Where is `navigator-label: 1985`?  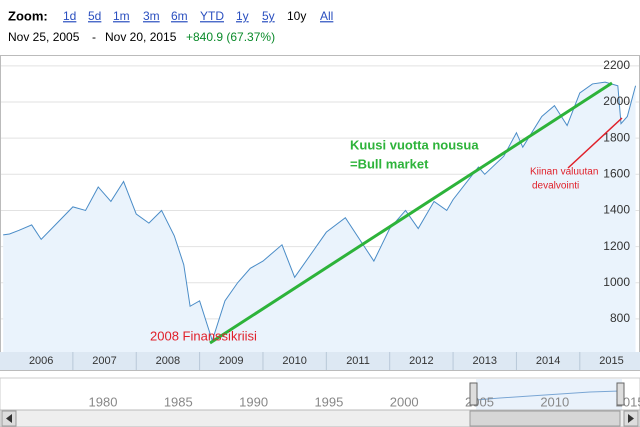
navigator-label: 1985 is located at coordinates (178, 401).